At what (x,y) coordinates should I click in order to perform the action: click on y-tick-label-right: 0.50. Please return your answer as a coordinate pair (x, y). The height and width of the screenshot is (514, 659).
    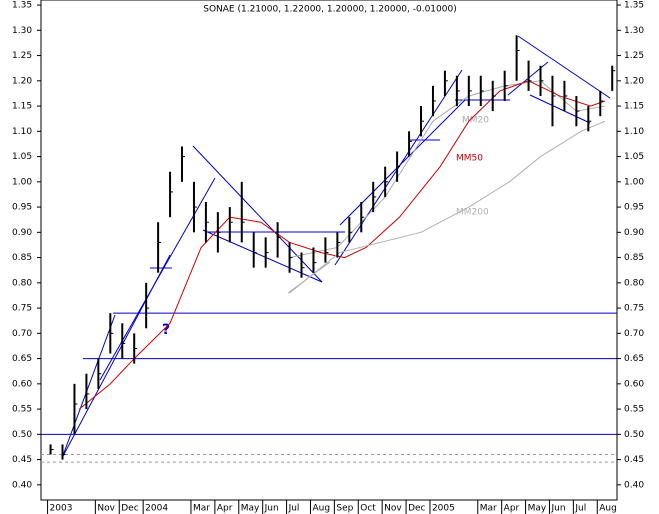
    Looking at the image, I should click on (634, 435).